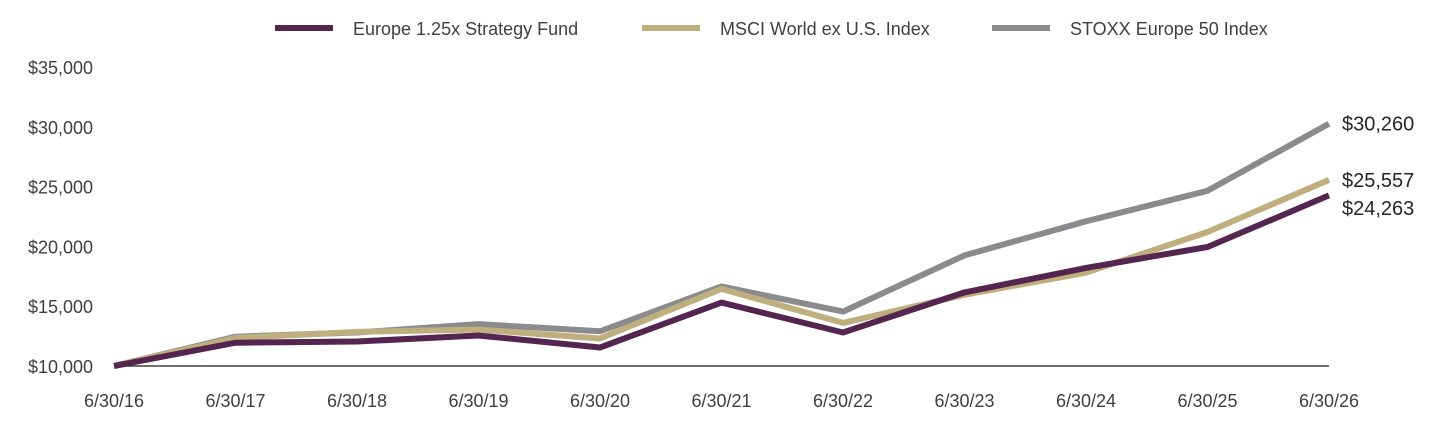  Describe the element at coordinates (60, 247) in the screenshot. I see `y-tick-label: $20,000` at that location.